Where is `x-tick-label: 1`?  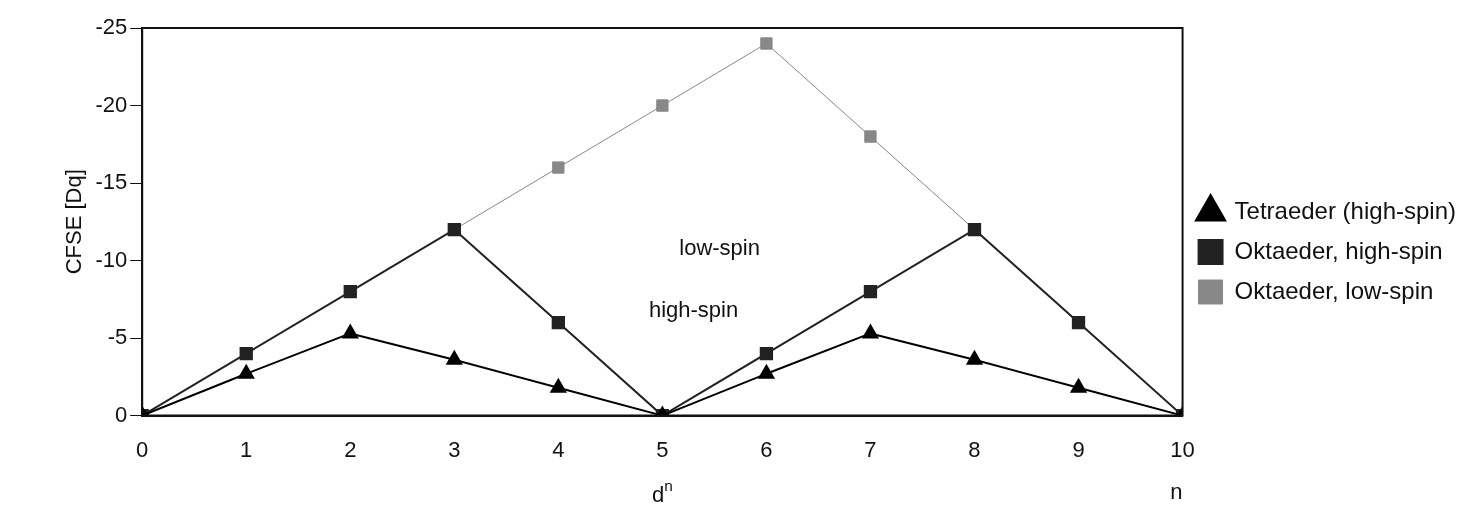
x-tick-label: 1 is located at coordinates (246, 449).